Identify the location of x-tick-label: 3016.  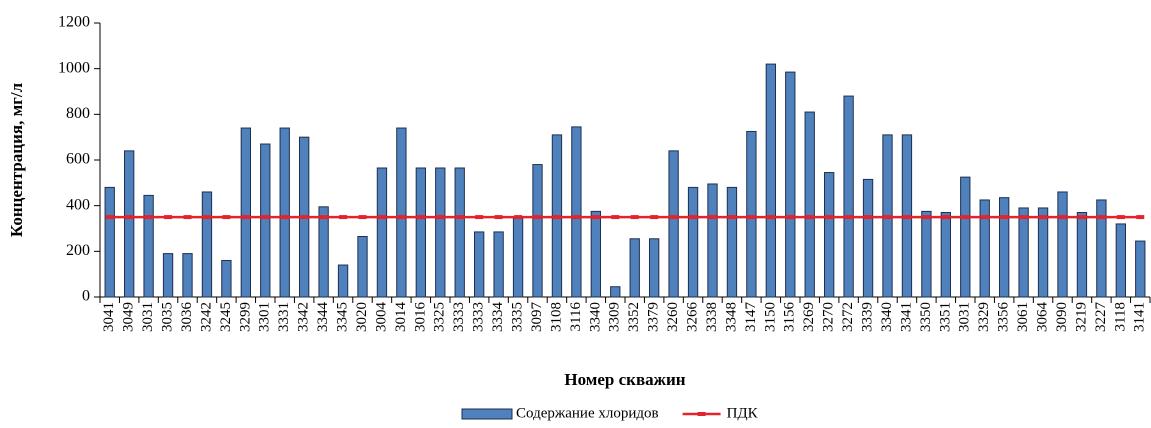
(420, 317).